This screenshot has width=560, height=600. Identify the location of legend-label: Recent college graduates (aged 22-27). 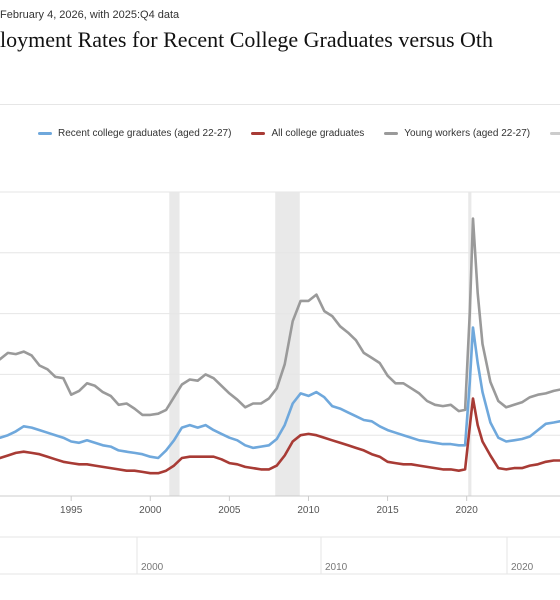
(145, 133).